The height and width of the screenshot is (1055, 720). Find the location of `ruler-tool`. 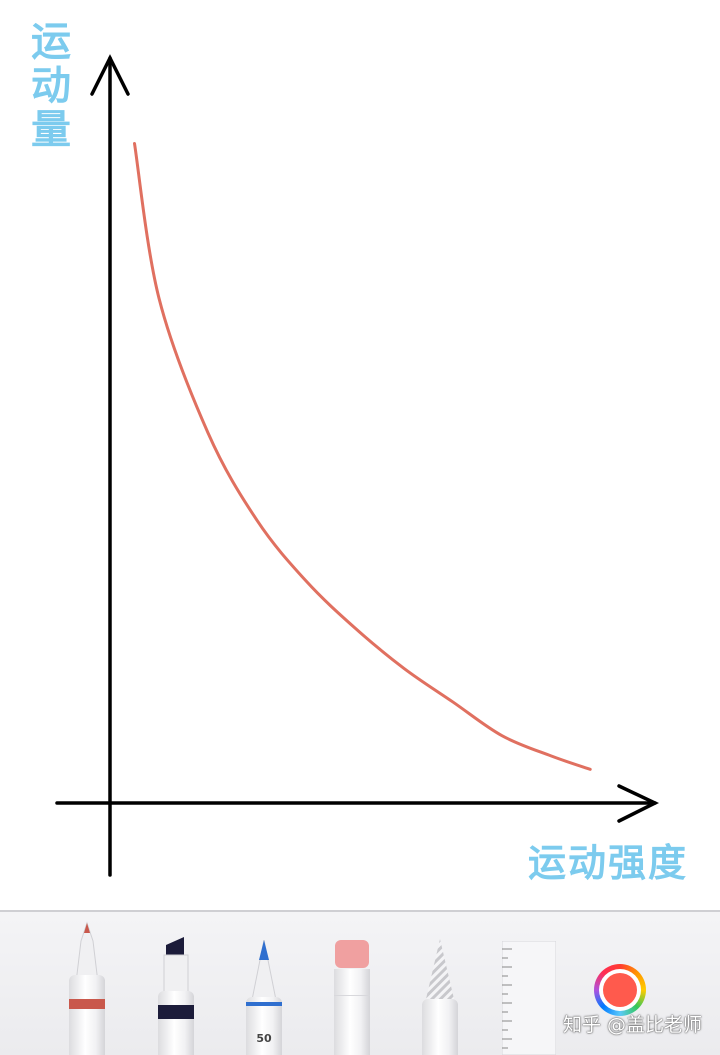

ruler-tool is located at coordinates (529, 998).